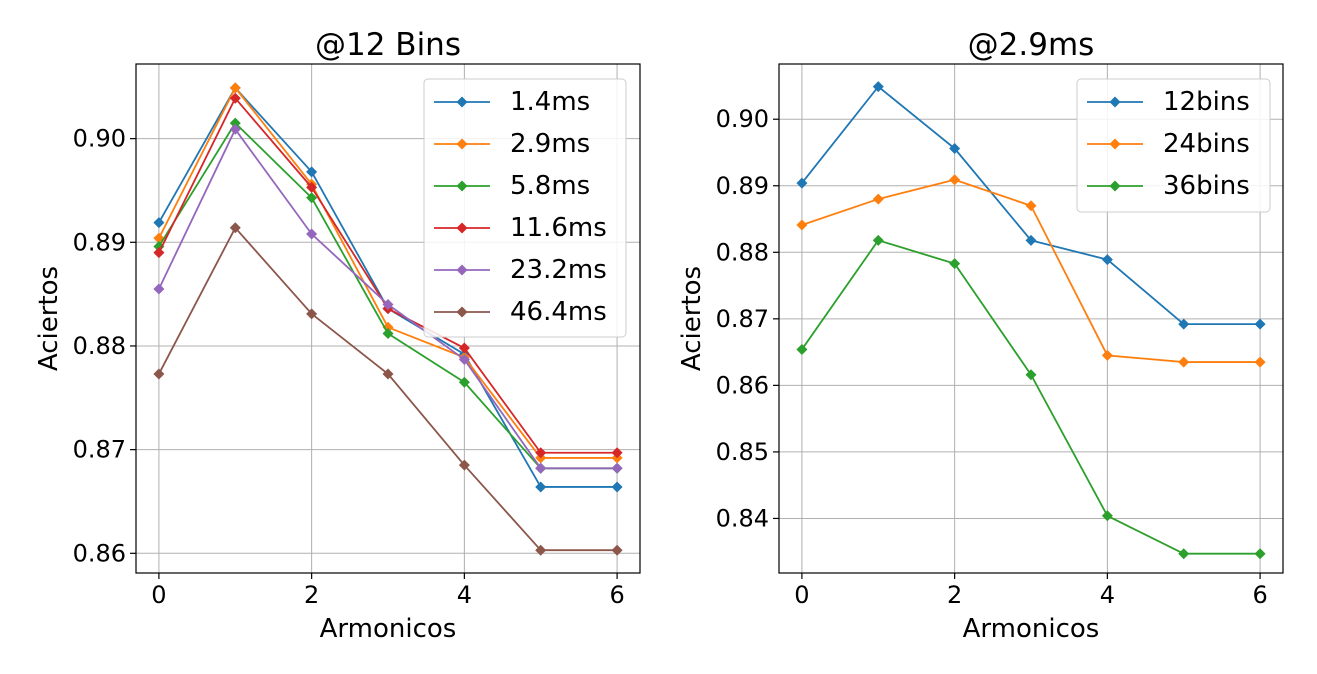 This screenshot has width=1317, height=674. What do you see at coordinates (1168, 186) in the screenshot?
I see `legend-item: 36bins` at bounding box center [1168, 186].